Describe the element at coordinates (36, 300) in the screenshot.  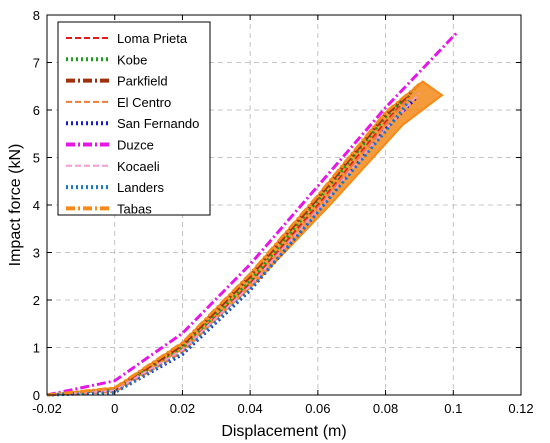
I see `y-tick-label: 2` at that location.